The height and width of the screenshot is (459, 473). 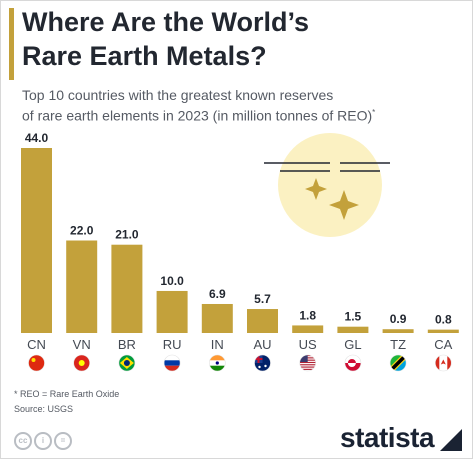 What do you see at coordinates (443, 320) in the screenshot?
I see `value-label: 0.8` at bounding box center [443, 320].